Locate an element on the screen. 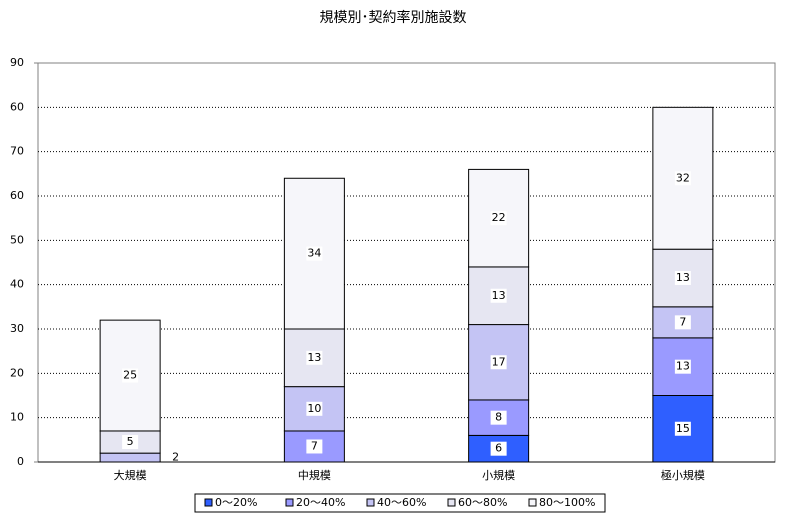  y-tick-label: 30 is located at coordinates (17, 328).